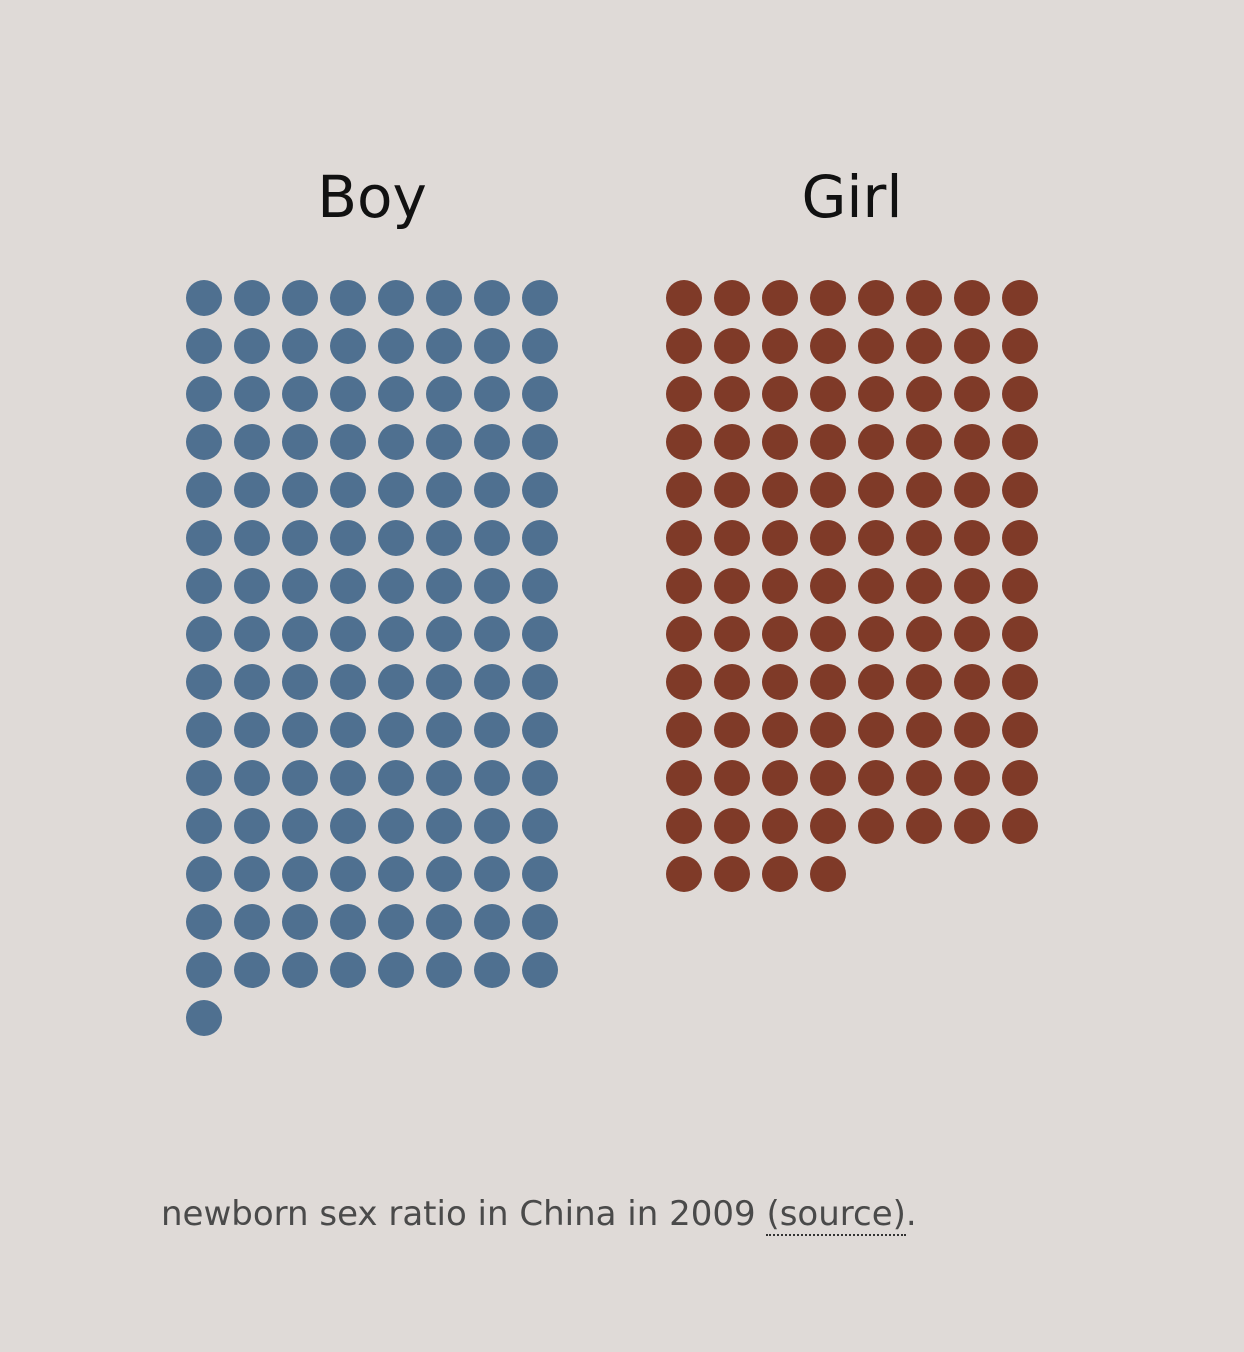  What do you see at coordinates (836, 1215) in the screenshot?
I see `source-link: (source)` at bounding box center [836, 1215].